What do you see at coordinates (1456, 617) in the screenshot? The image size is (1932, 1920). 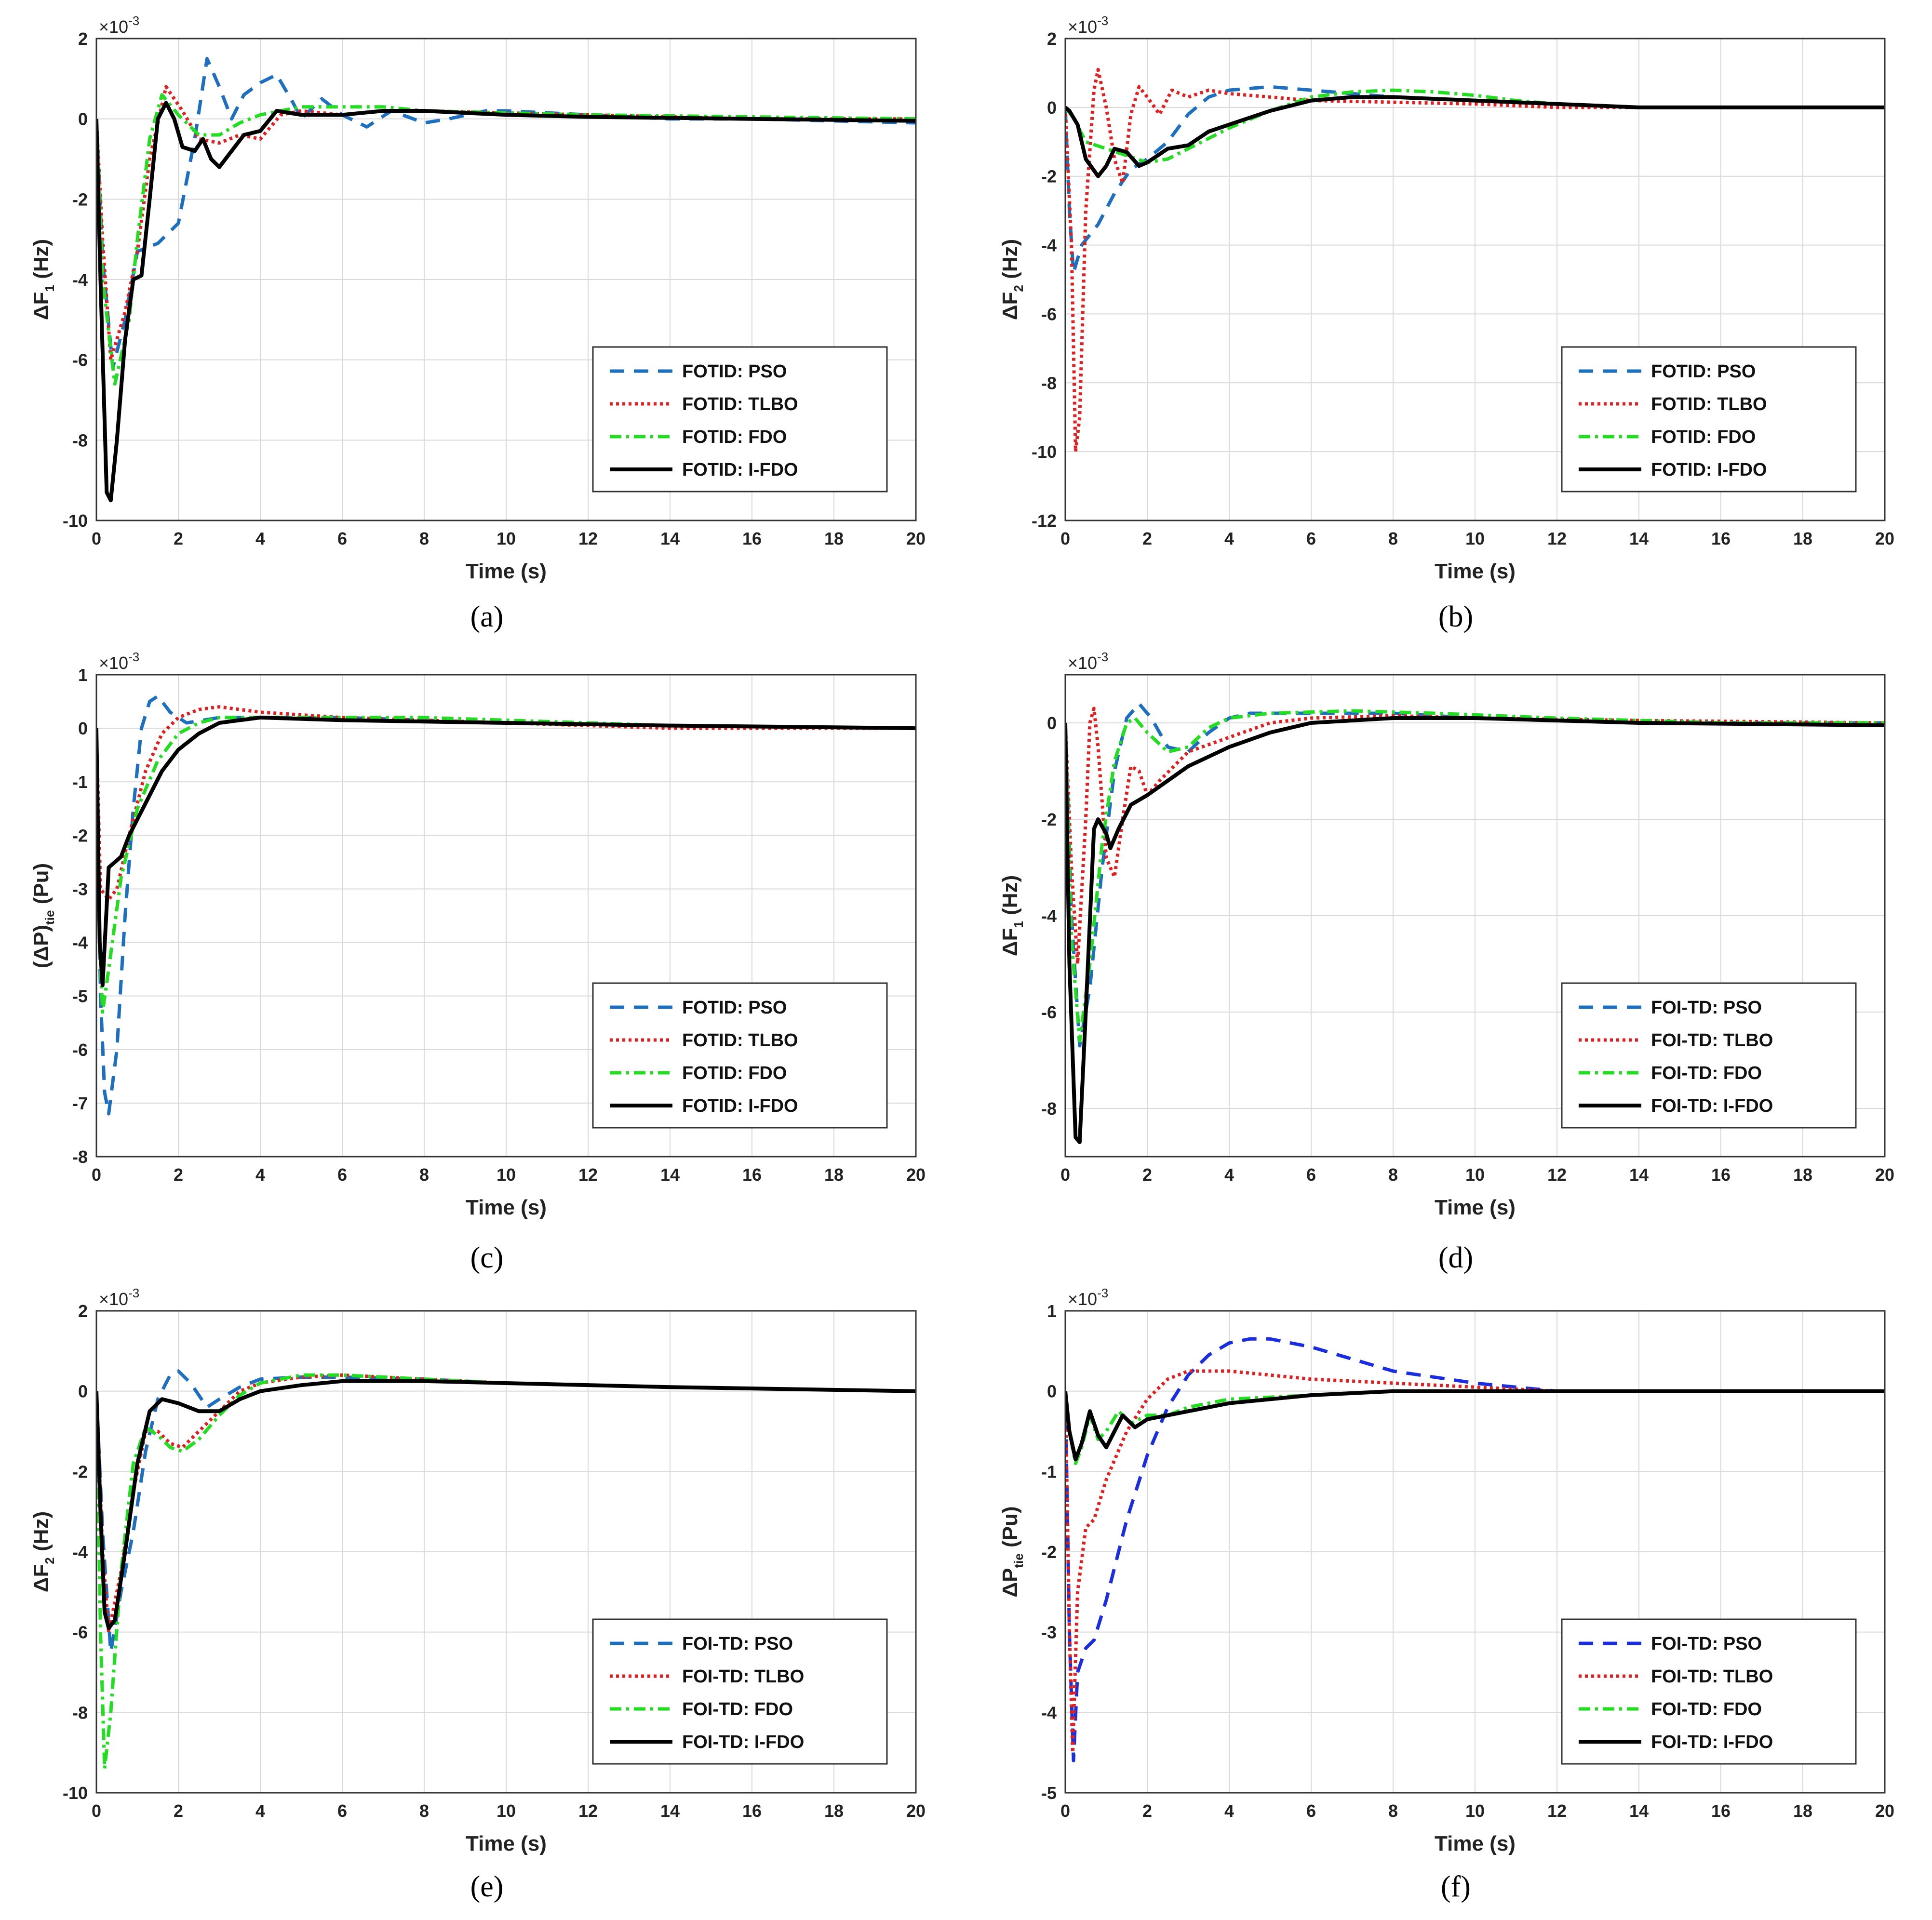 I see `caption-b: (b)` at bounding box center [1456, 617].